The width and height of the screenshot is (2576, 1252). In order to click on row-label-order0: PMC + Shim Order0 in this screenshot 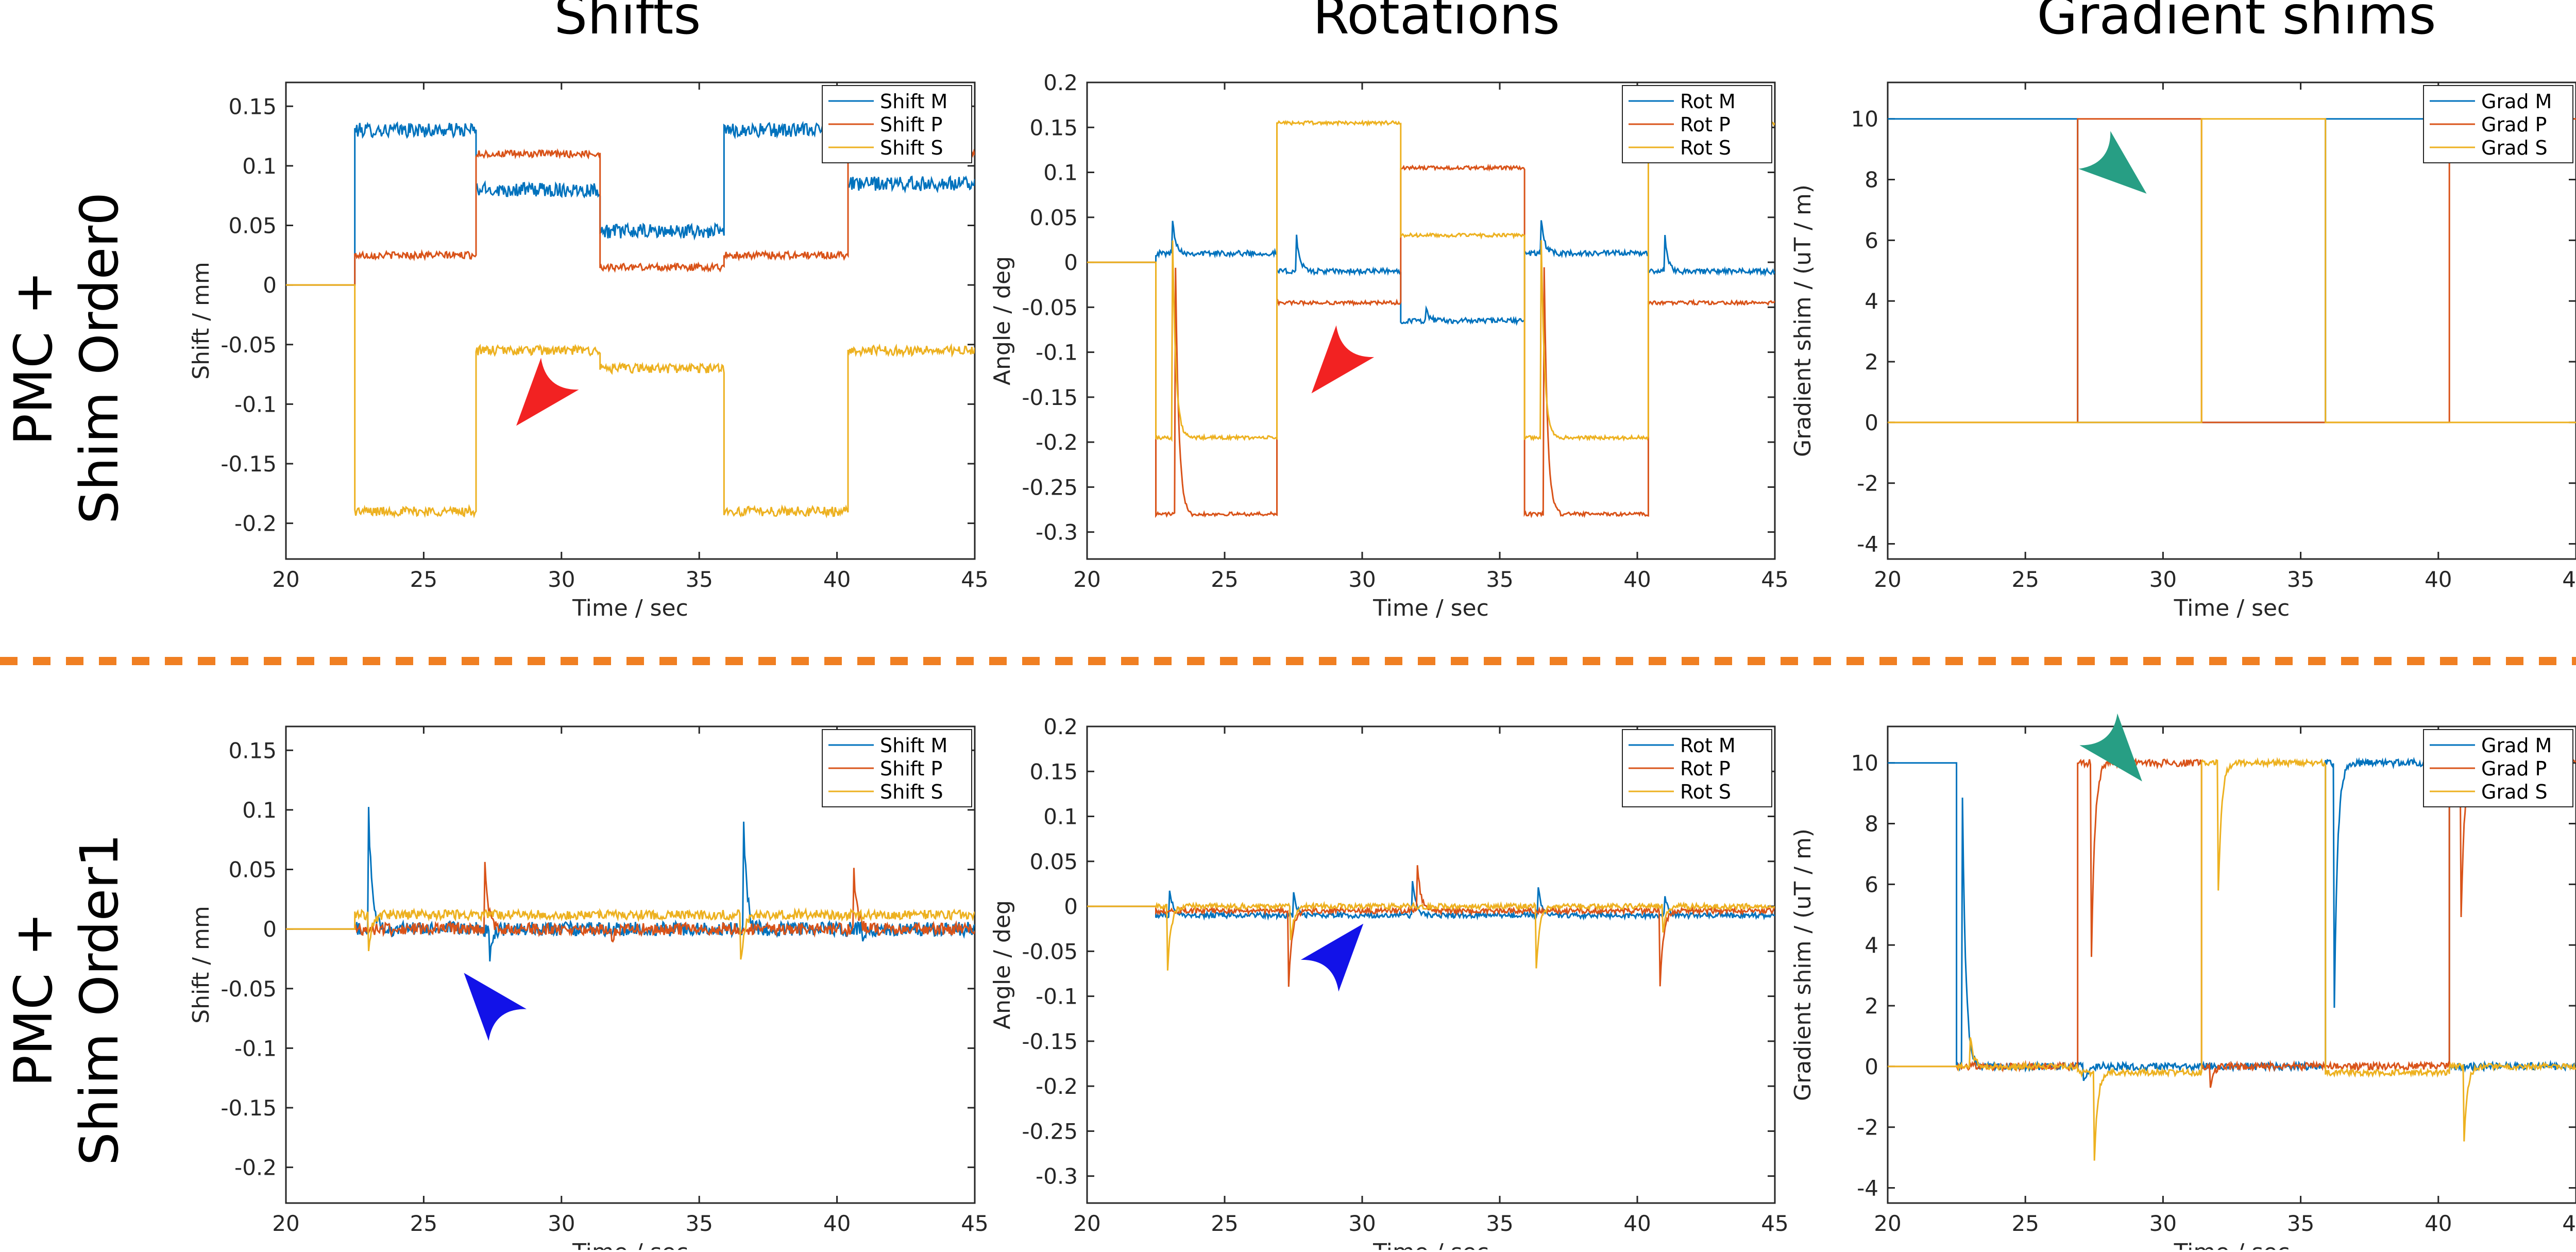, I will do `click(66, 358)`.